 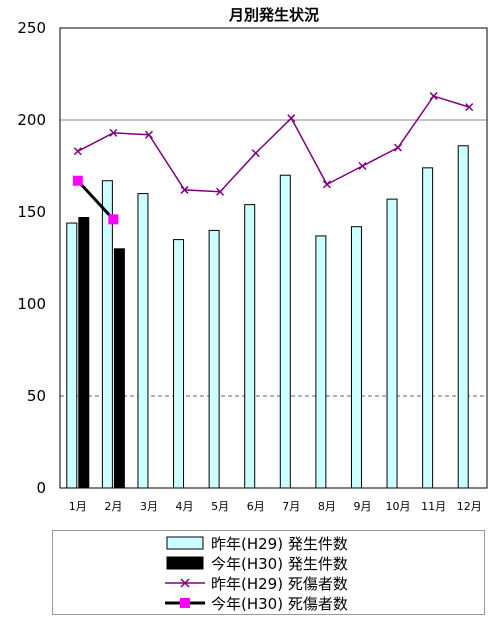 I want to click on legend-swatch-light-bar, so click(x=185, y=543).